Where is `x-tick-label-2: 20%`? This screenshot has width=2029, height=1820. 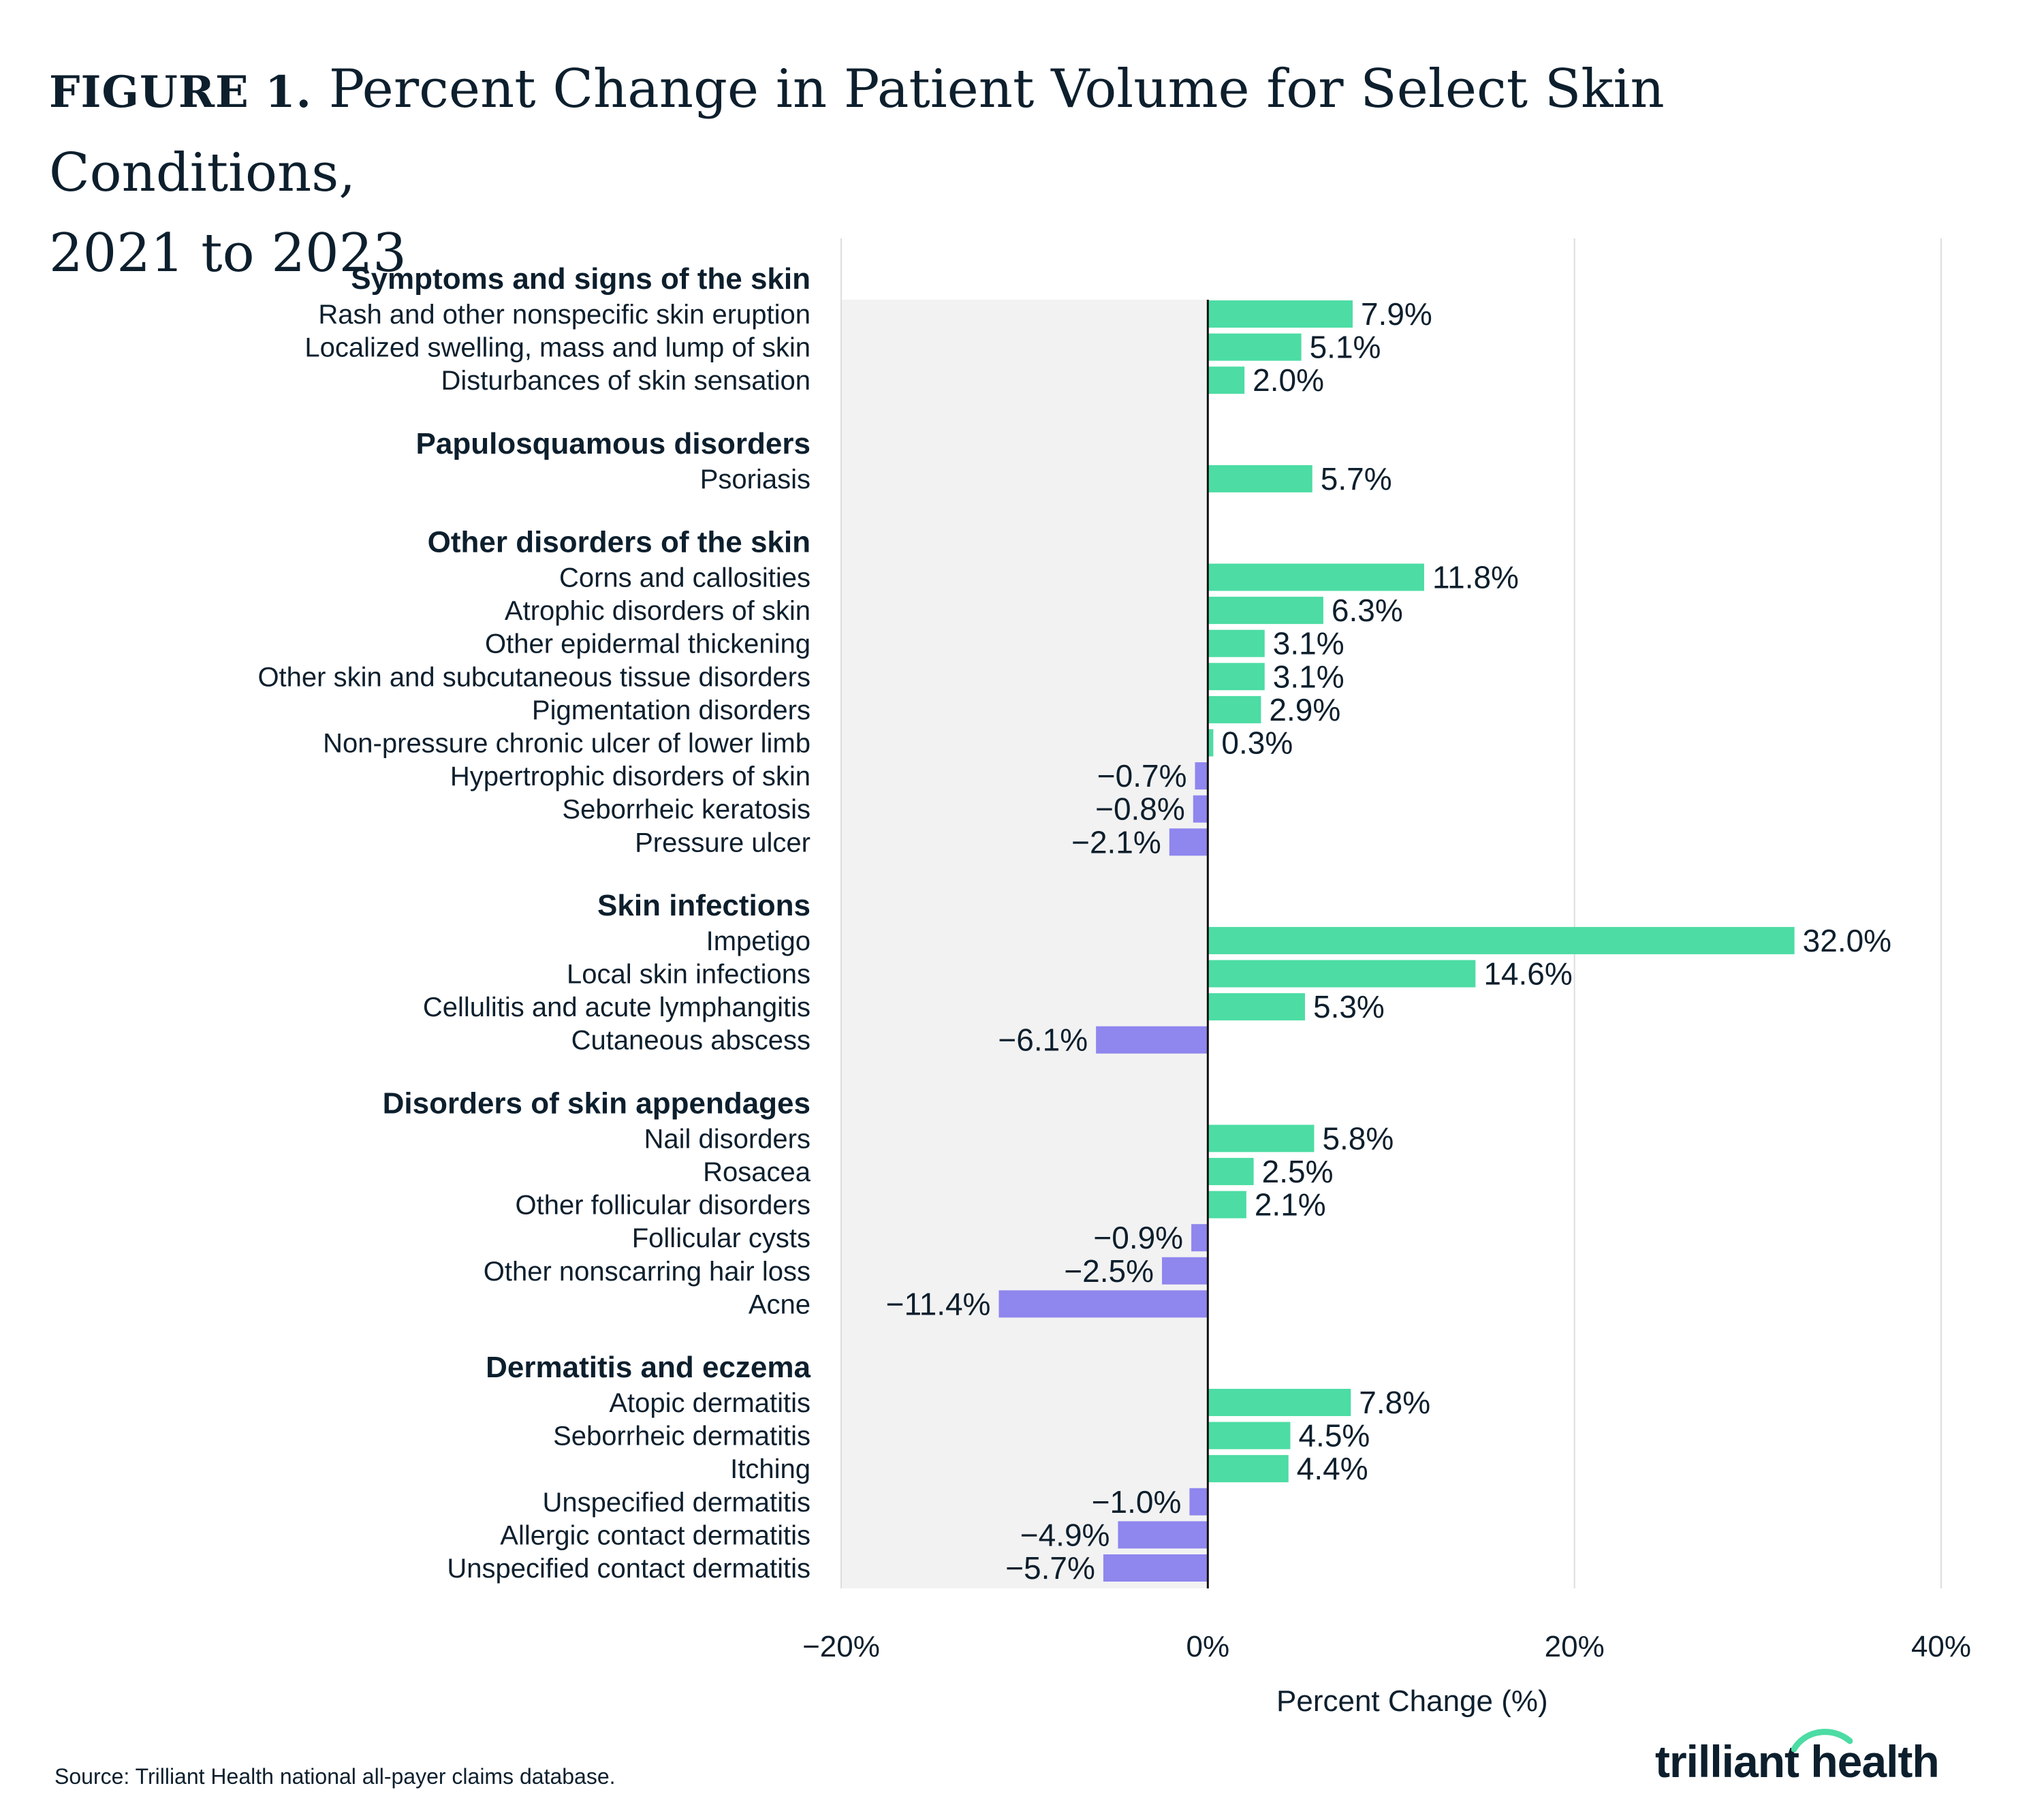 x-tick-label-2: 20% is located at coordinates (1575, 1646).